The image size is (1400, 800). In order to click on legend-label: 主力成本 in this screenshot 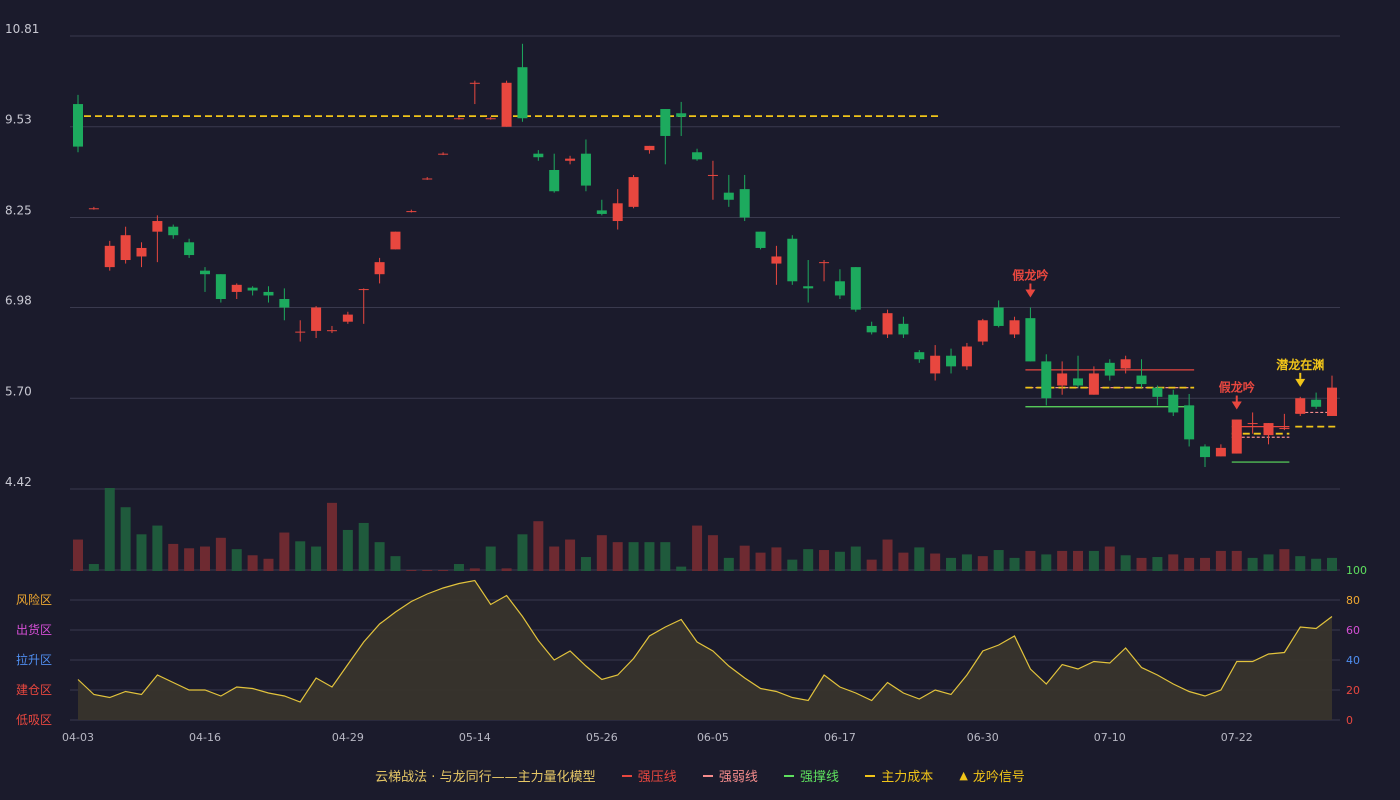, I will do `click(907, 777)`.